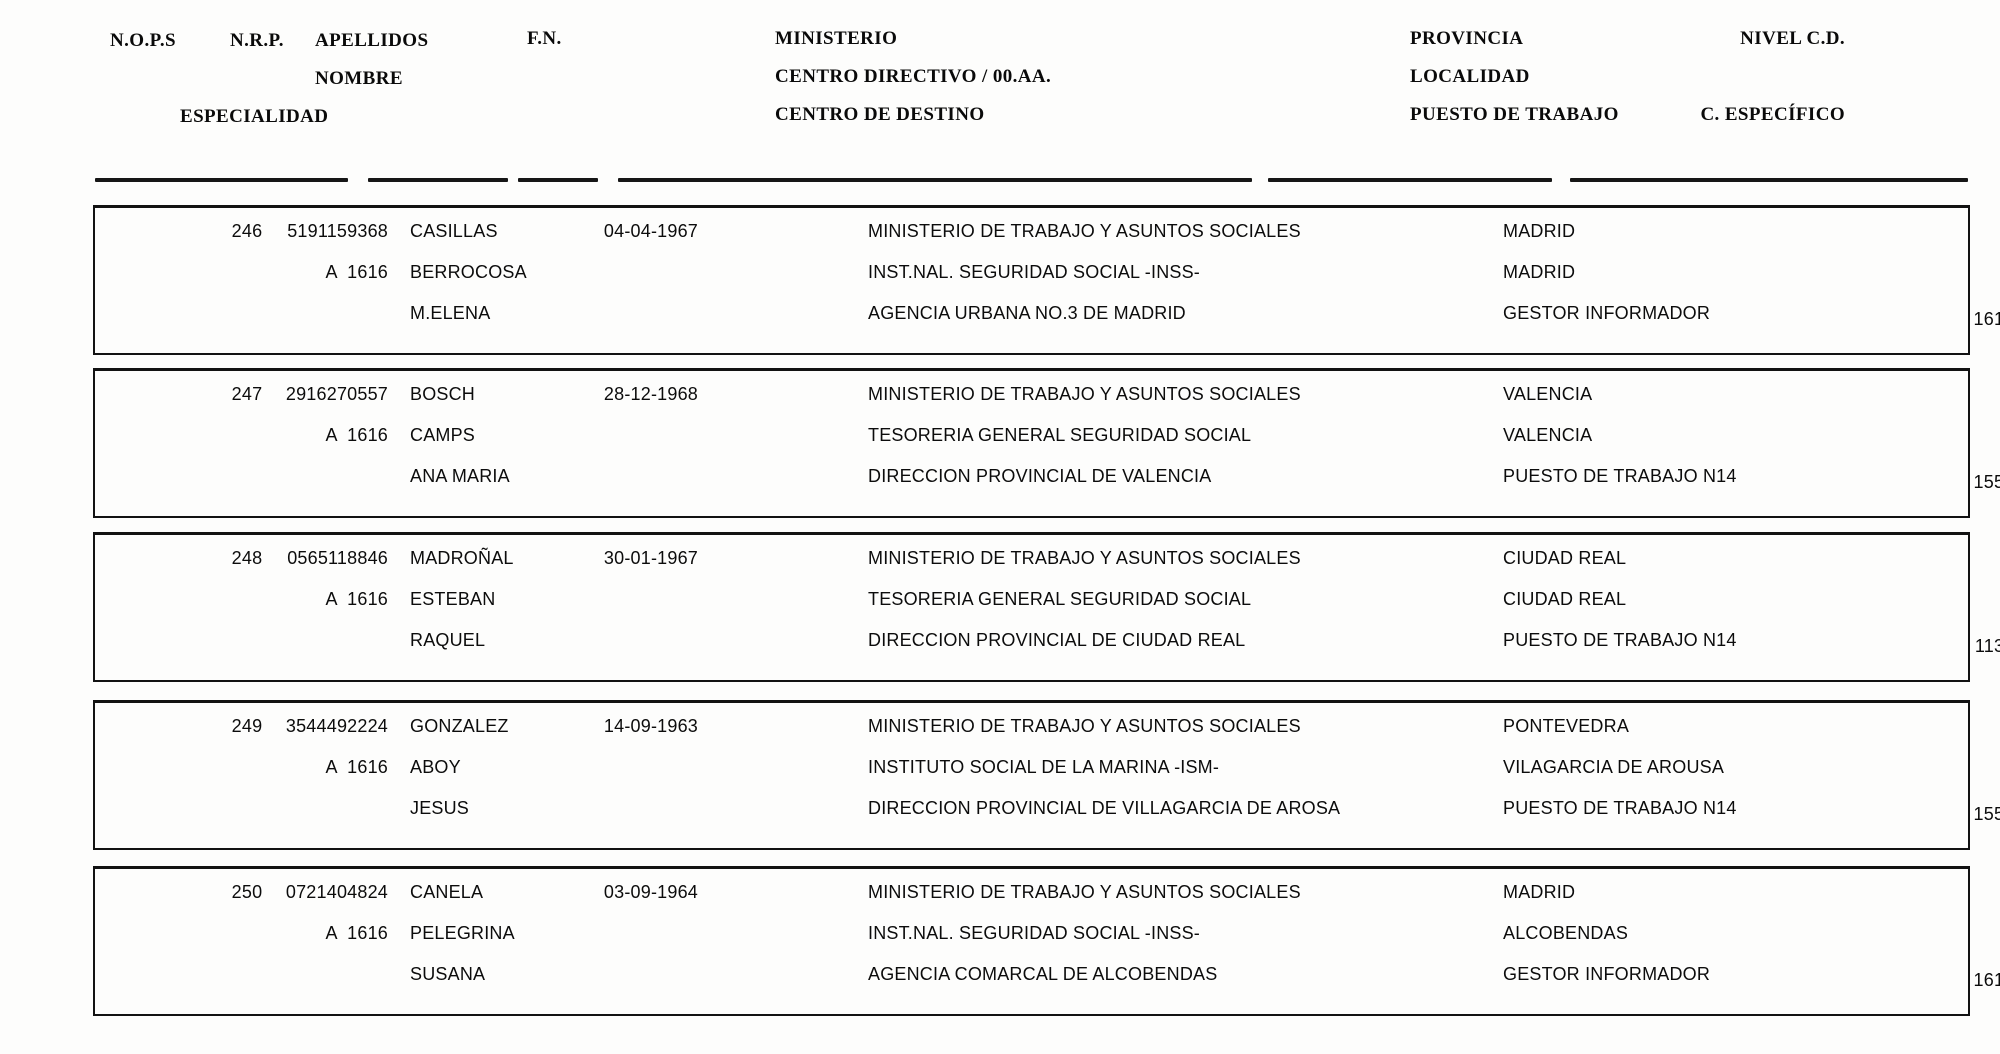  What do you see at coordinates (247, 558) in the screenshot?
I see `nops-value: 248` at bounding box center [247, 558].